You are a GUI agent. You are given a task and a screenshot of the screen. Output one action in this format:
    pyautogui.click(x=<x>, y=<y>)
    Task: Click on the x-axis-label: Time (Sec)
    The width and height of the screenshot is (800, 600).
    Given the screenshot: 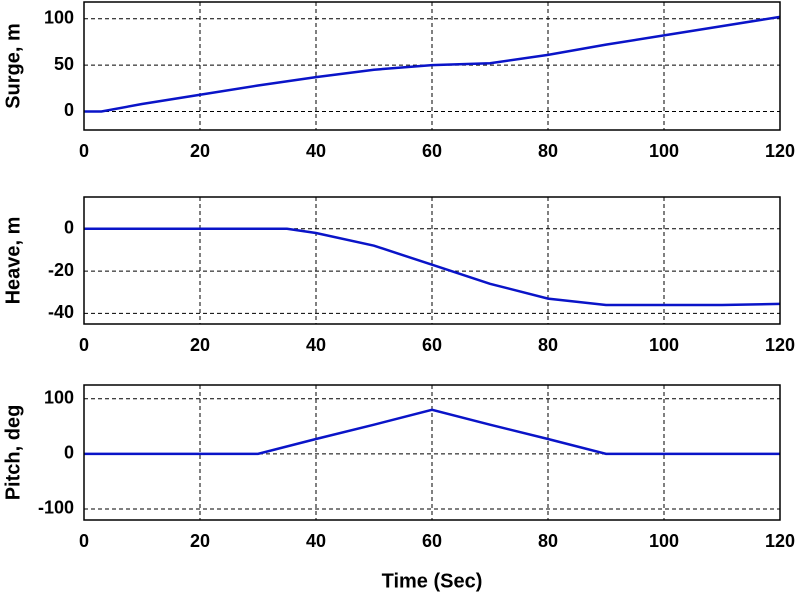 What is the action you would take?
    pyautogui.click(x=432, y=581)
    